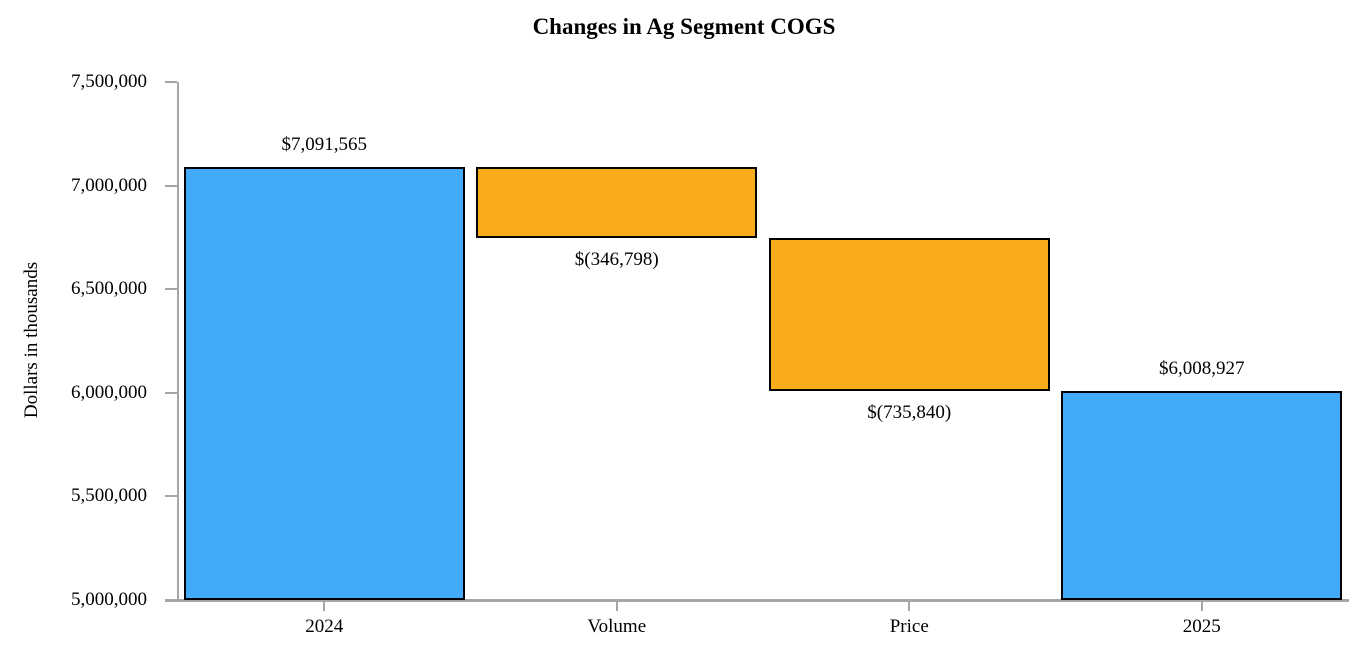 This screenshot has width=1368, height=660. I want to click on waterfall-bar-volume, so click(617, 202).